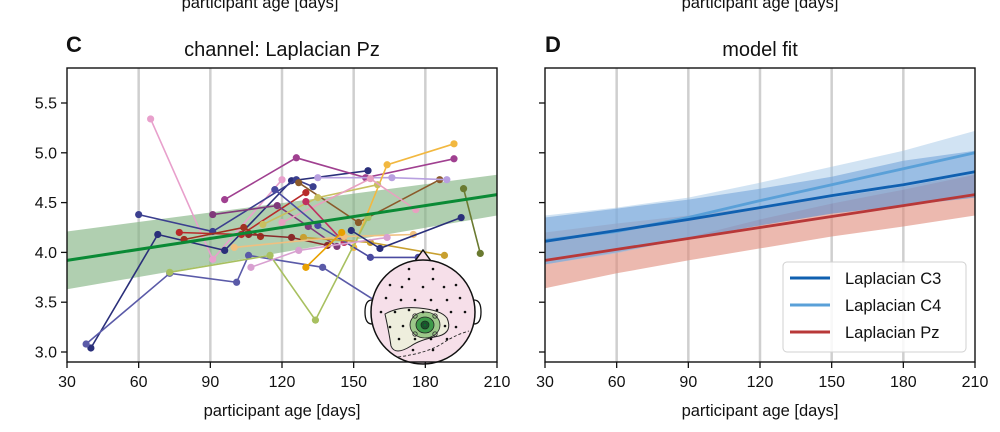 The height and width of the screenshot is (432, 1000). What do you see at coordinates (282, 382) in the screenshot?
I see `x-tick-label: 120` at bounding box center [282, 382].